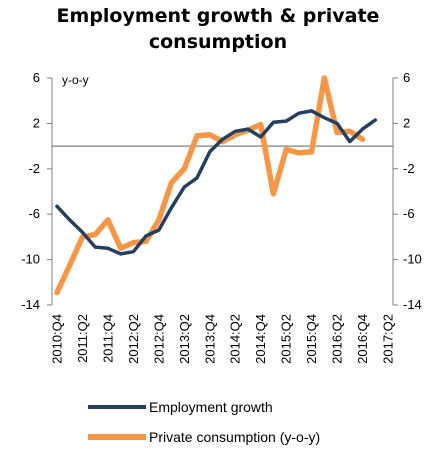 The image size is (437, 451). I want to click on x-tick-label: 2015:Q4, so click(311, 339).